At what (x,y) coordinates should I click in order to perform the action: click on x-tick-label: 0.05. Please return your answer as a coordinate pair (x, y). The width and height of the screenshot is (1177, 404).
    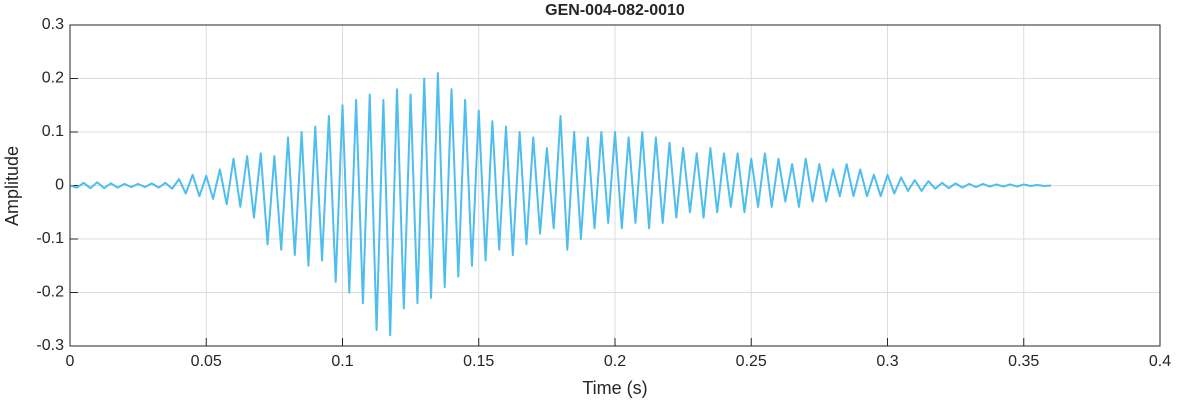
    Looking at the image, I should click on (206, 361).